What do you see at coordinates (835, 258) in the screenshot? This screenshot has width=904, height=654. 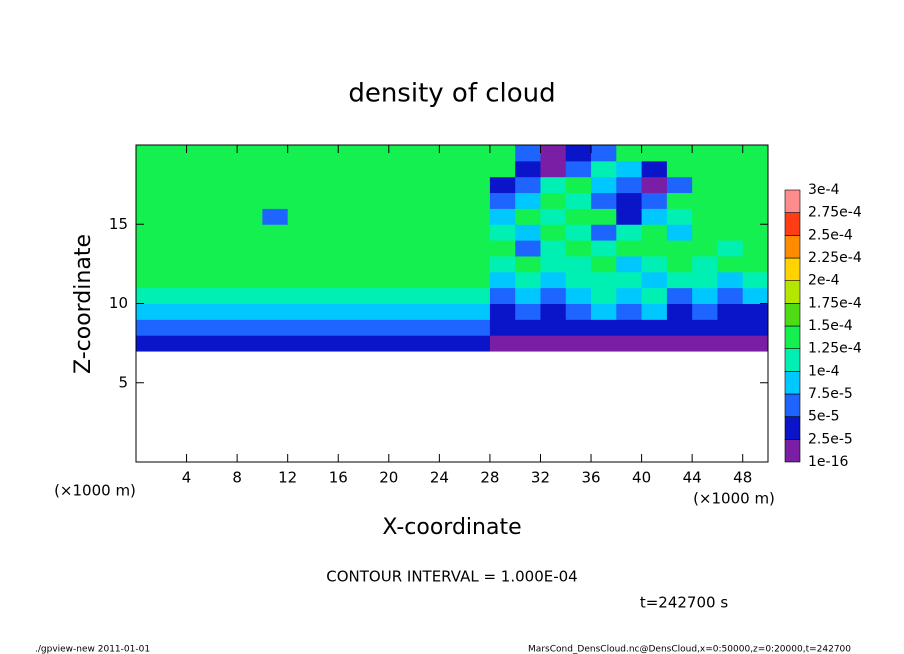 I see `colorbar-label: 2.25e-4` at bounding box center [835, 258].